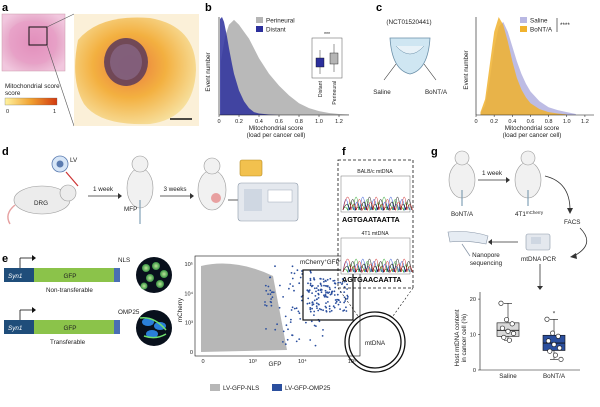 The image size is (600, 407). I want to click on virus-core, so click(60, 164).